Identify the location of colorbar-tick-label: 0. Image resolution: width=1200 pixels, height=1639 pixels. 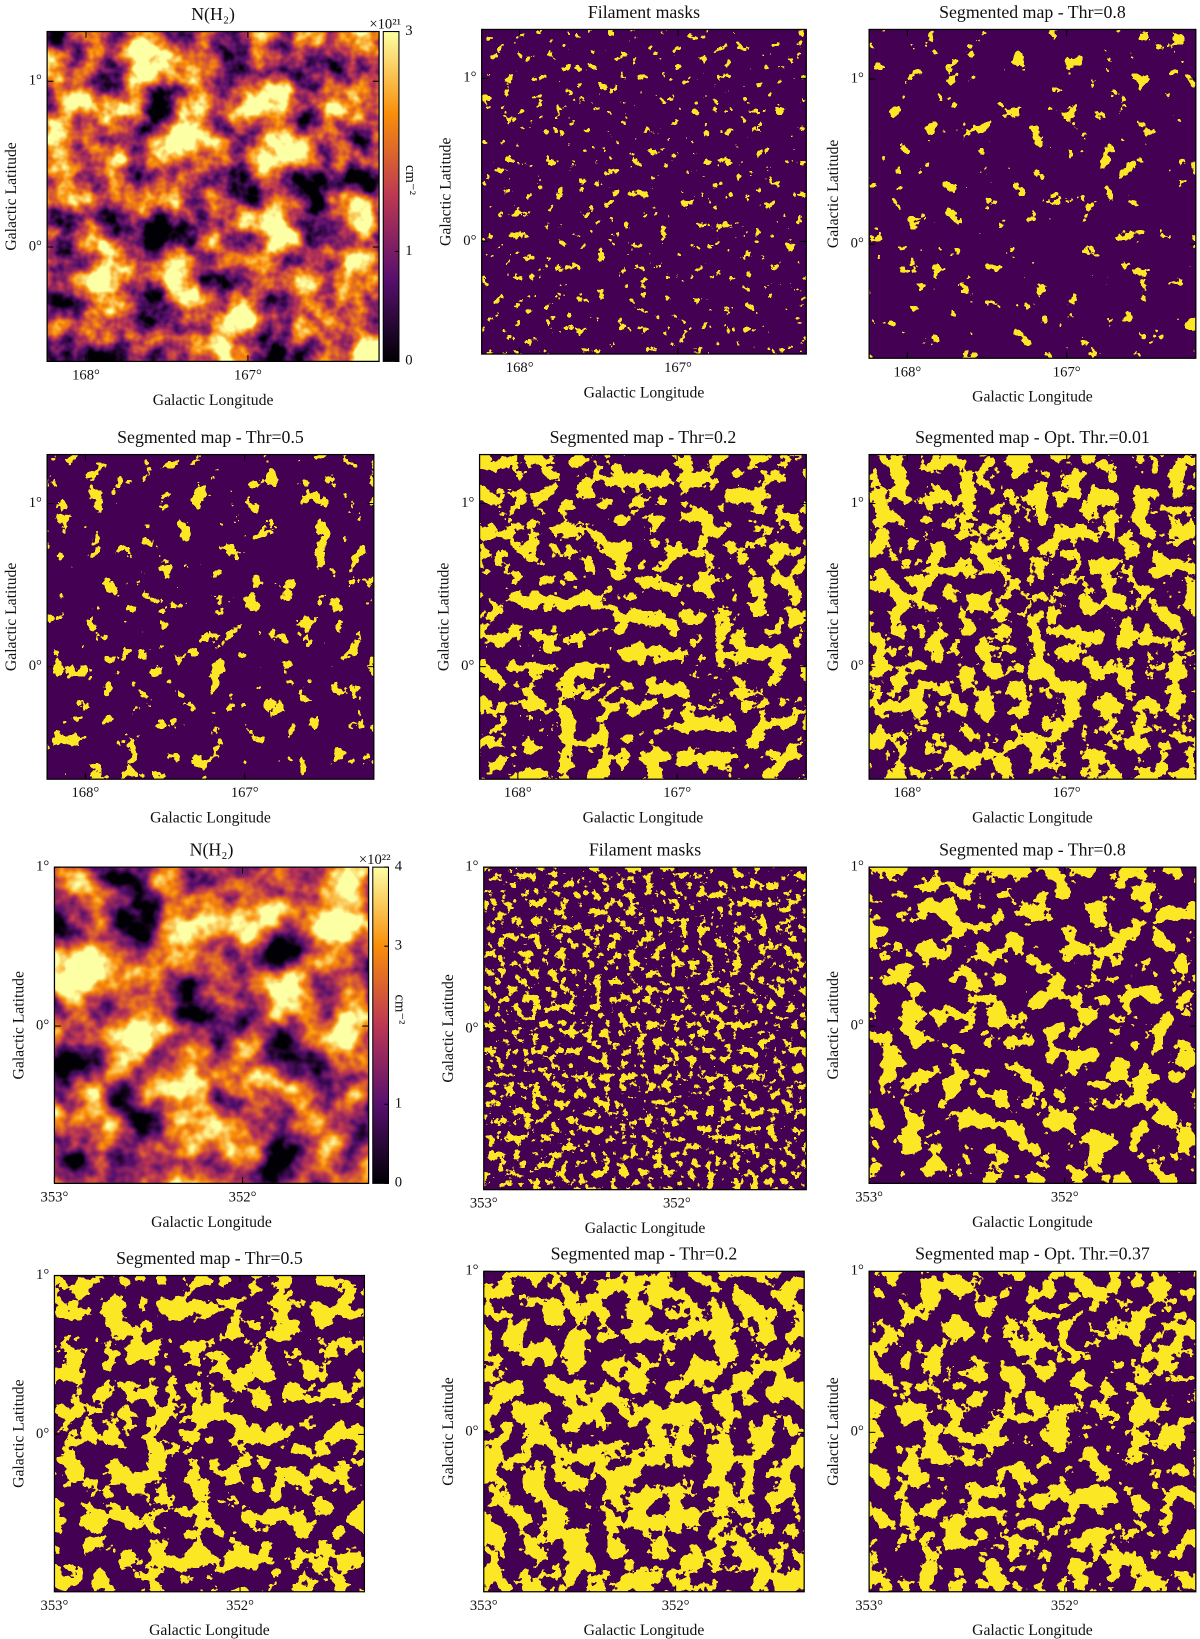
(408, 361).